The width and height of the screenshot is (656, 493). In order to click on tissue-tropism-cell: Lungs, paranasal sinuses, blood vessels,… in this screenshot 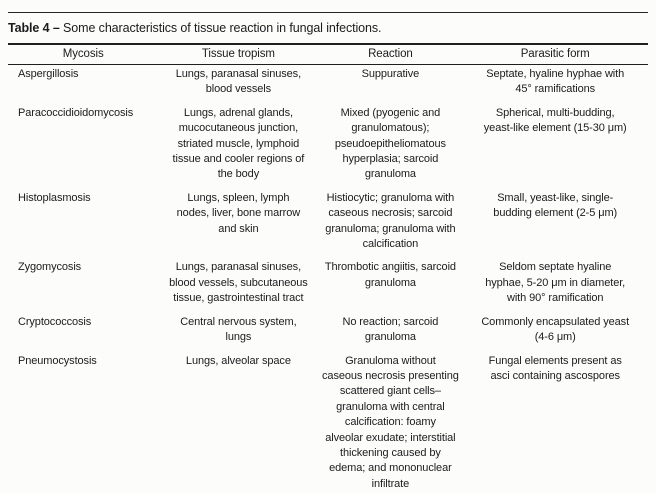, I will do `click(238, 283)`.